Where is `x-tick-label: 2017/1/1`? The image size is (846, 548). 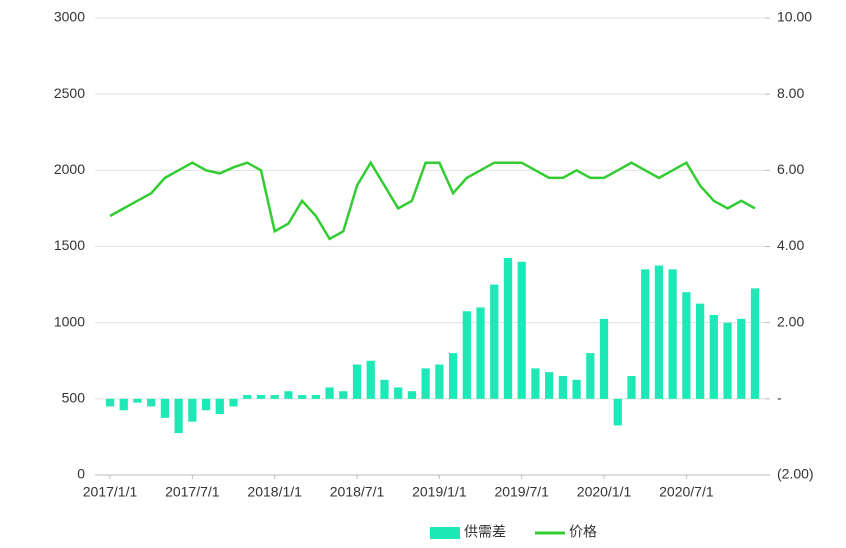 x-tick-label: 2017/1/1 is located at coordinates (110, 492).